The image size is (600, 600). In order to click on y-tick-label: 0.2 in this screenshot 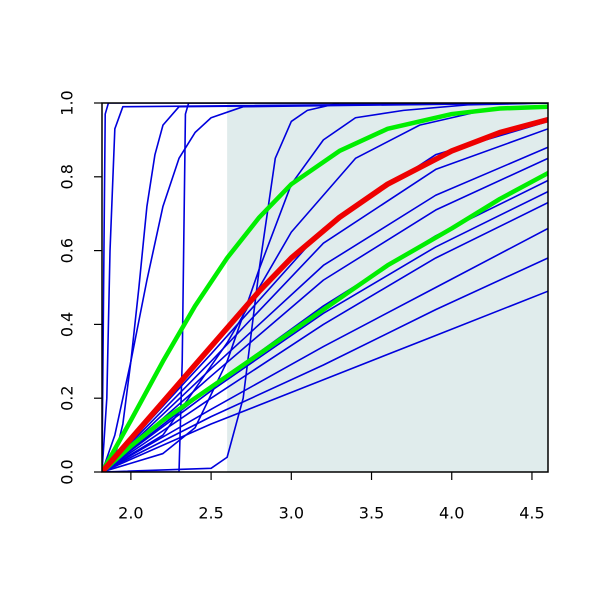, I will do `click(67, 397)`.